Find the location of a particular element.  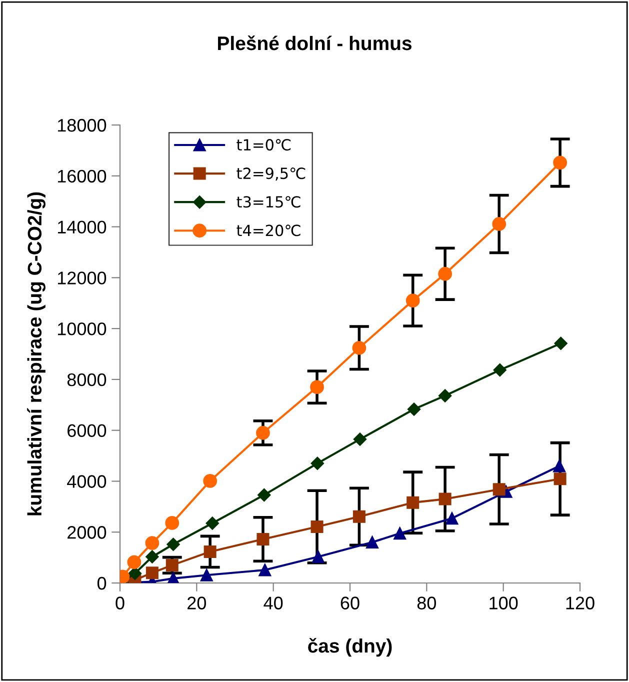

y-tick-label: 6000 is located at coordinates (87, 431).